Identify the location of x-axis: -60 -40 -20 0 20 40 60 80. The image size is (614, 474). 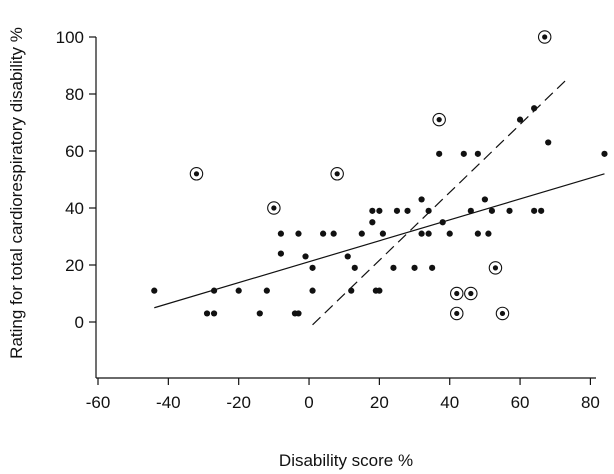
(343, 394).